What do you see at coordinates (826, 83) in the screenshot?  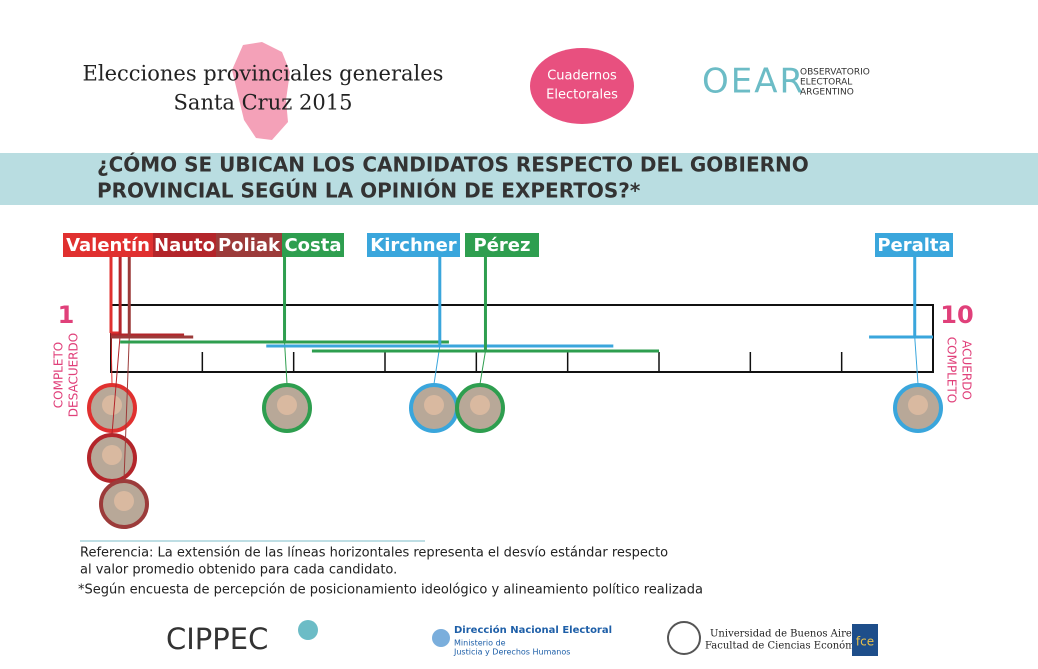 I see `logo-sub: ELECTORAL` at bounding box center [826, 83].